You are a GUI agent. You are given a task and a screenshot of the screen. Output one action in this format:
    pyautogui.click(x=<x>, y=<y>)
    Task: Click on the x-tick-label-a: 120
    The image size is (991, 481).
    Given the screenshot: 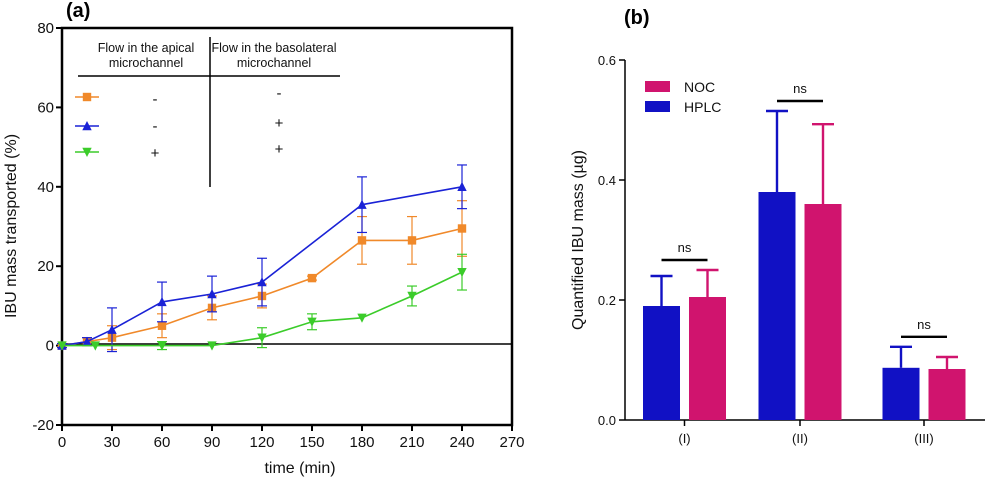 What is the action you would take?
    pyautogui.click(x=261, y=442)
    